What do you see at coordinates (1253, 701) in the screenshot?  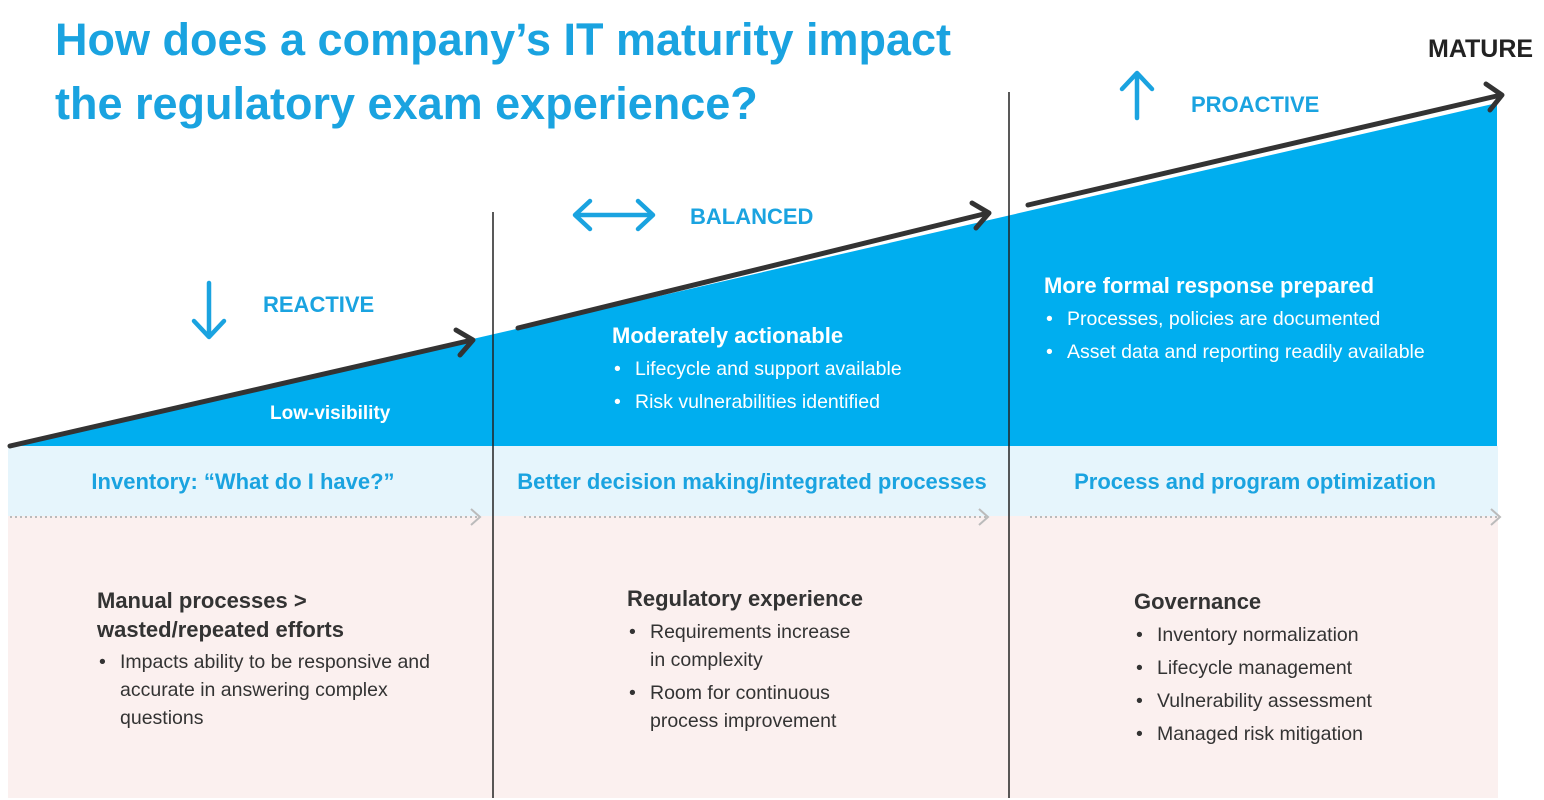 I see `detail-bullet: Vulnerability assessment` at bounding box center [1253, 701].